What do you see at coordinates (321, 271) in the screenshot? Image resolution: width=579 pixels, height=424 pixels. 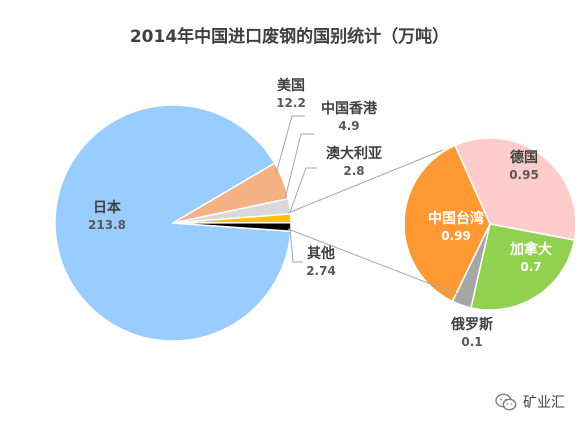 I see `label-other-value: 2.74` at bounding box center [321, 271].